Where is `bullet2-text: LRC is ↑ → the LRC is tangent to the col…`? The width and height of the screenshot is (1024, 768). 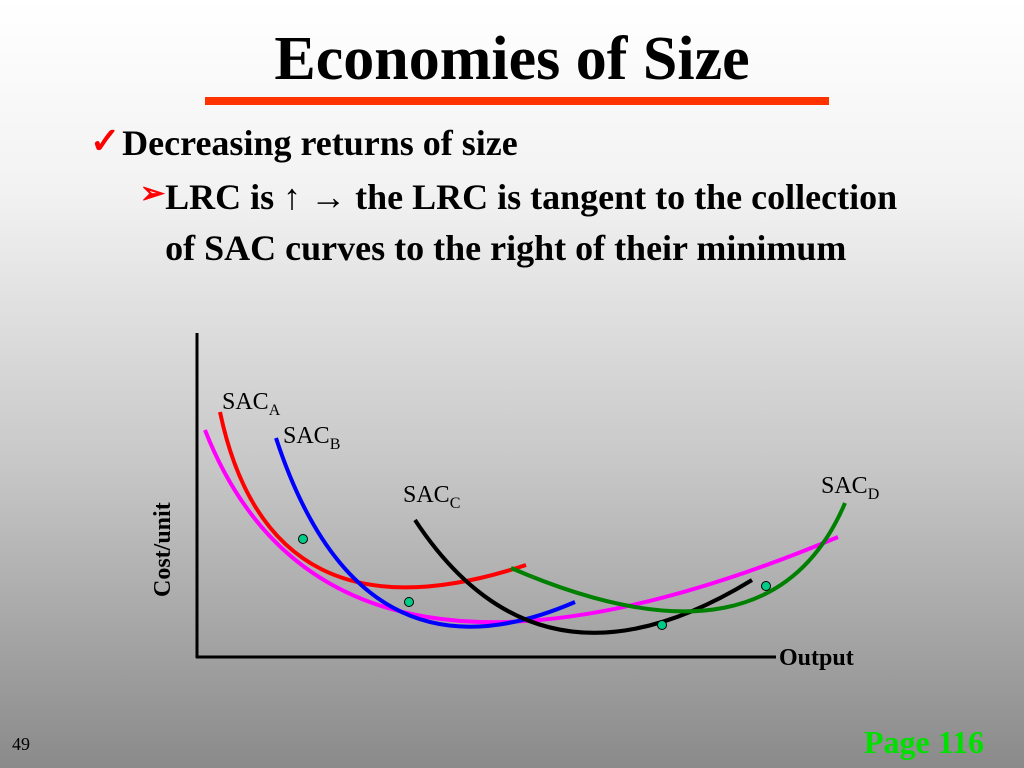 bullet2-text: LRC is ↑ → the LRC is tangent to the col… is located at coordinates (531, 223).